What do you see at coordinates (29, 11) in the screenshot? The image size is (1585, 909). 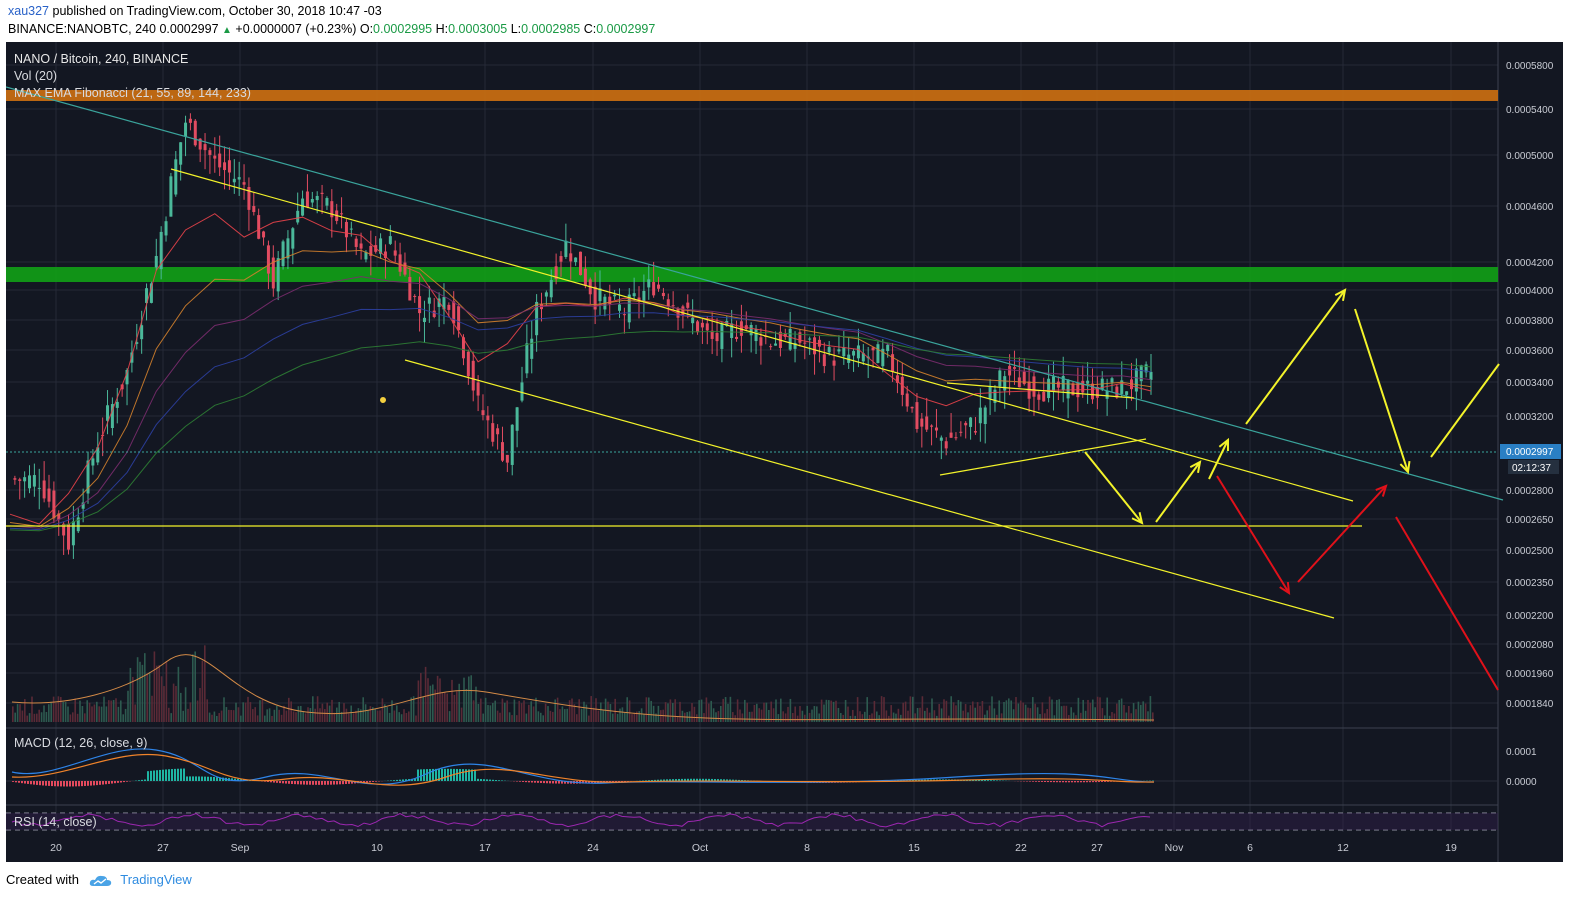 I see `author-link: xau327` at bounding box center [29, 11].